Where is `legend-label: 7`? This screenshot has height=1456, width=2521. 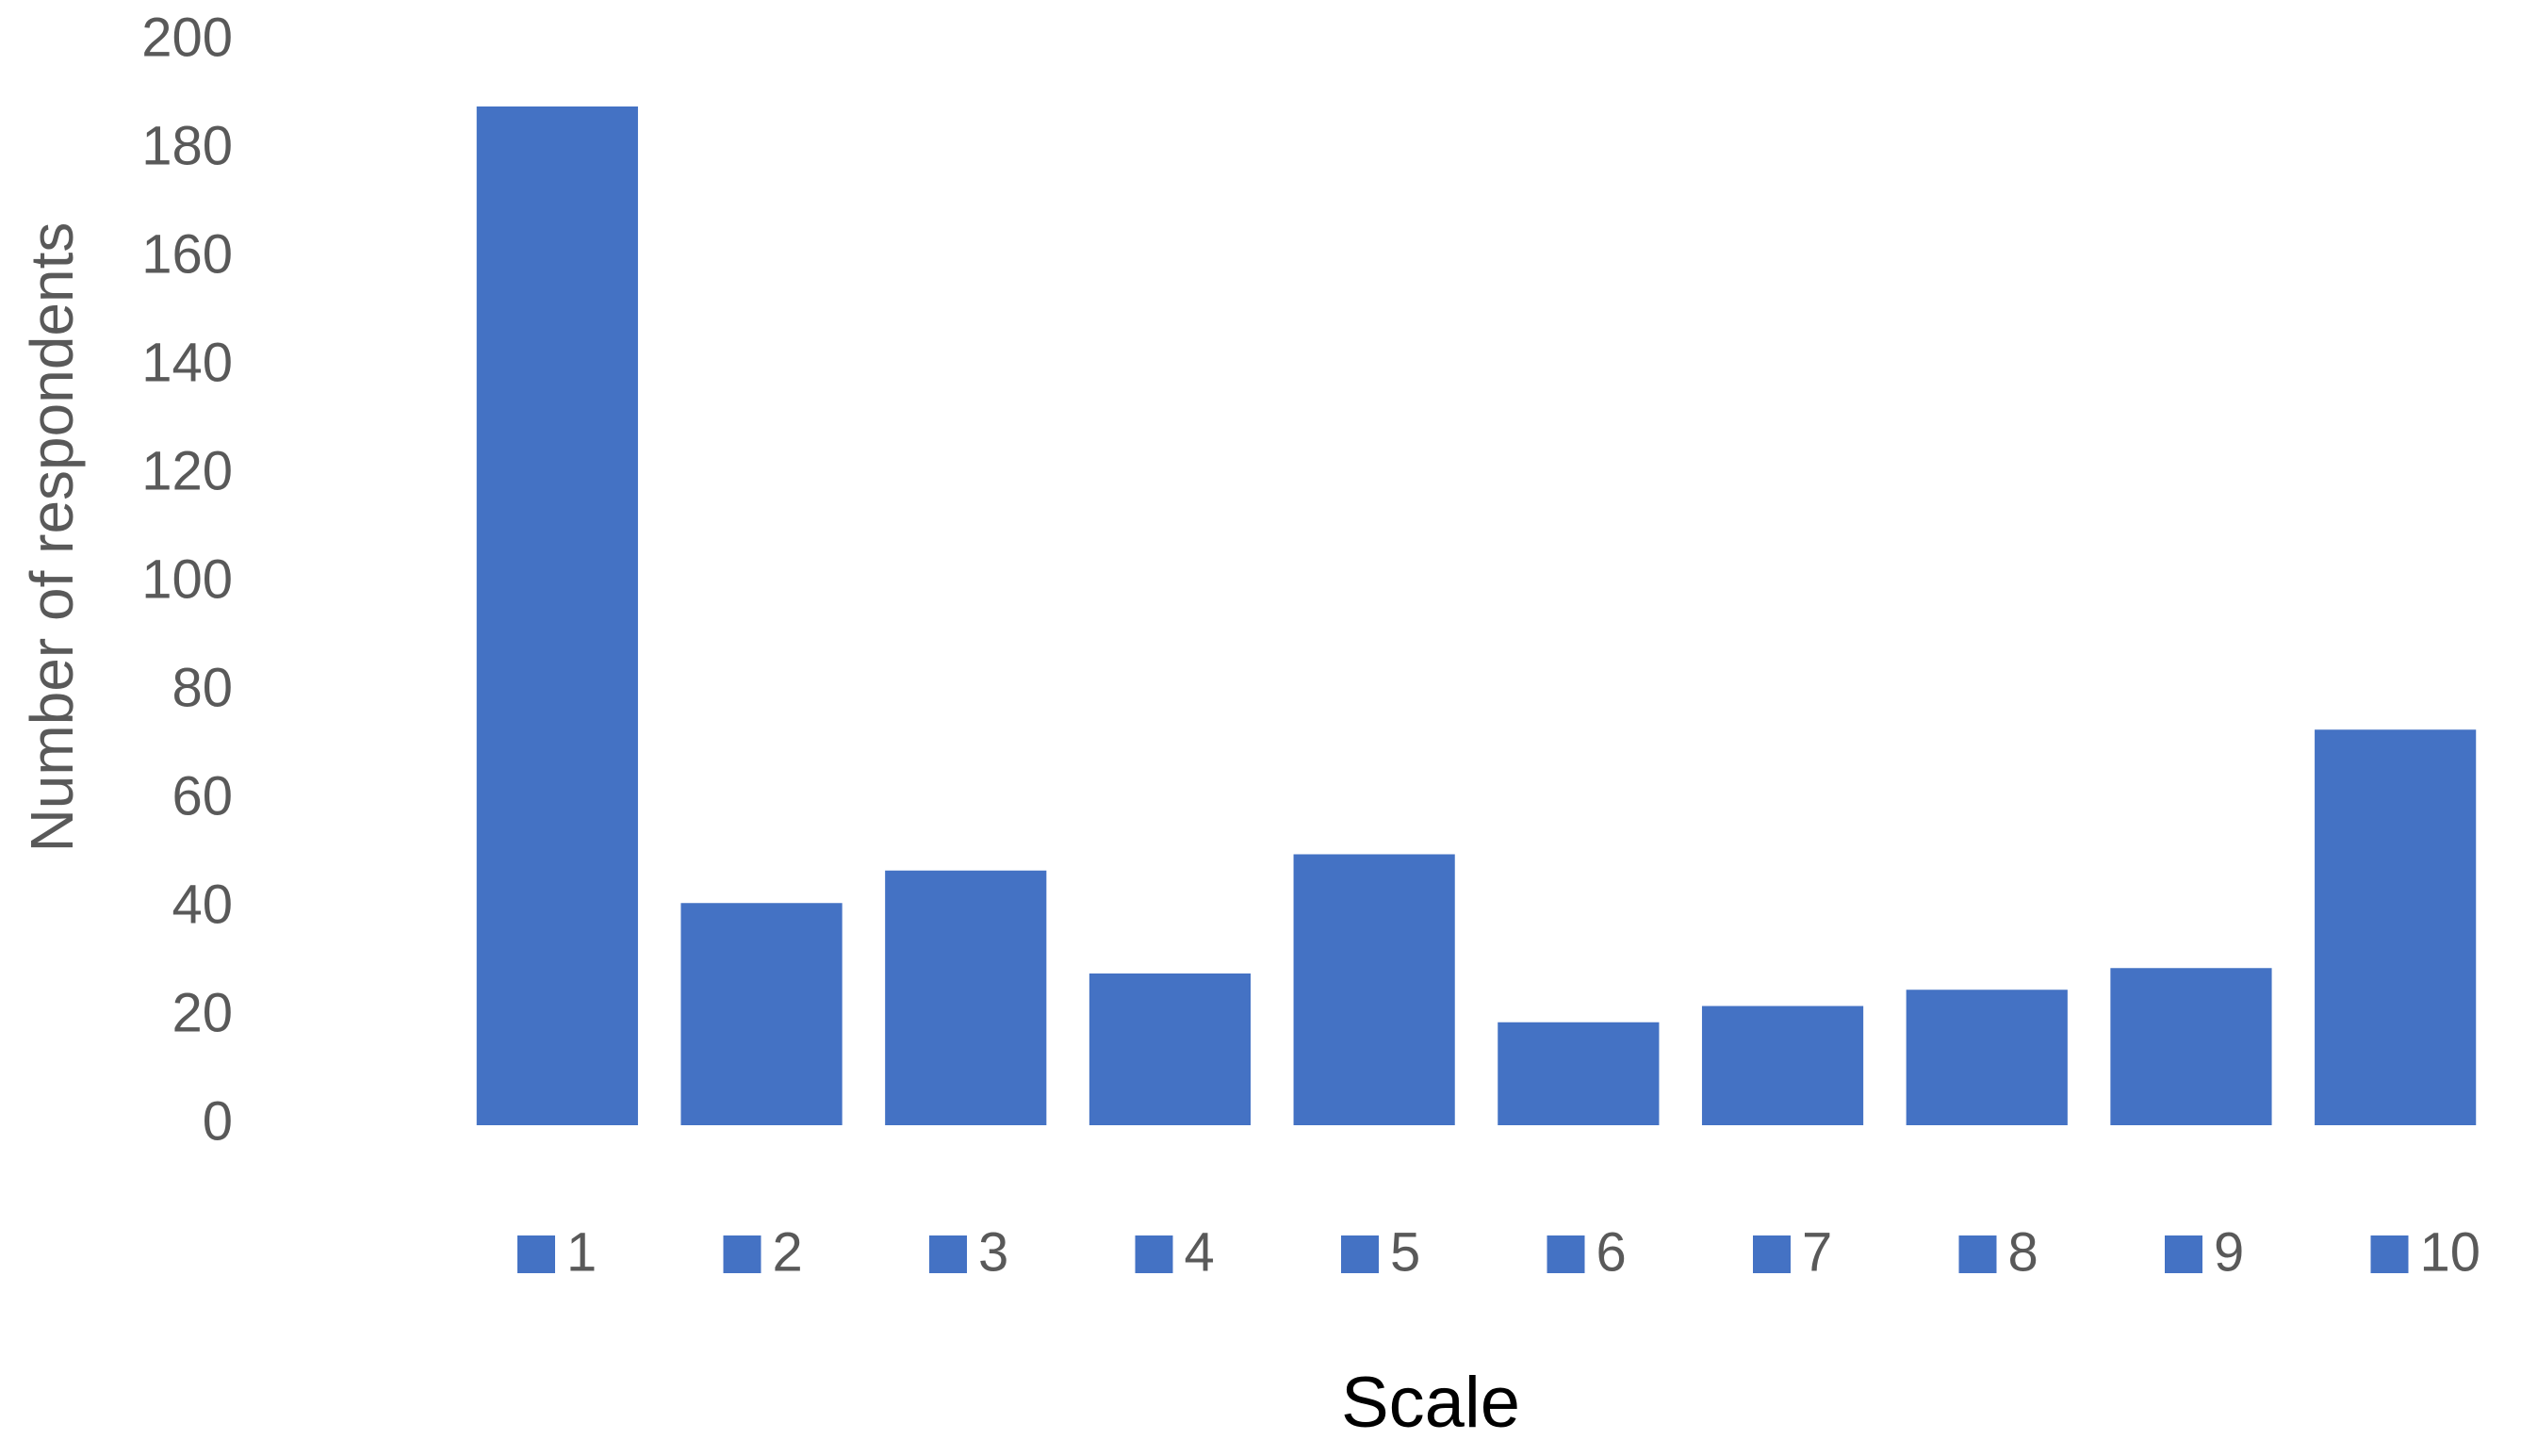
legend-label: 7 is located at coordinates (1817, 1252).